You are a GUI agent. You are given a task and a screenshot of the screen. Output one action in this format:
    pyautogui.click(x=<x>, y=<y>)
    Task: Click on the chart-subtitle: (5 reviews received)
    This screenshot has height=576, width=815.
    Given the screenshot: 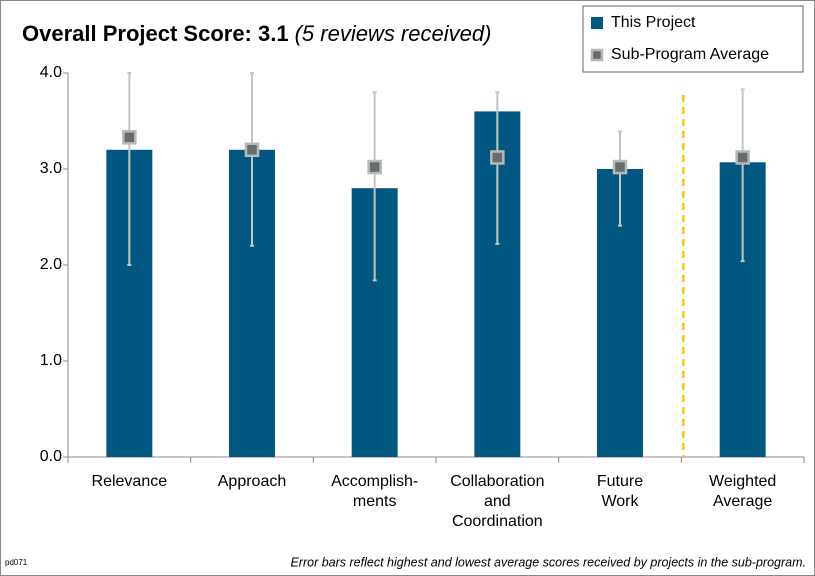 What is the action you would take?
    pyautogui.click(x=393, y=33)
    